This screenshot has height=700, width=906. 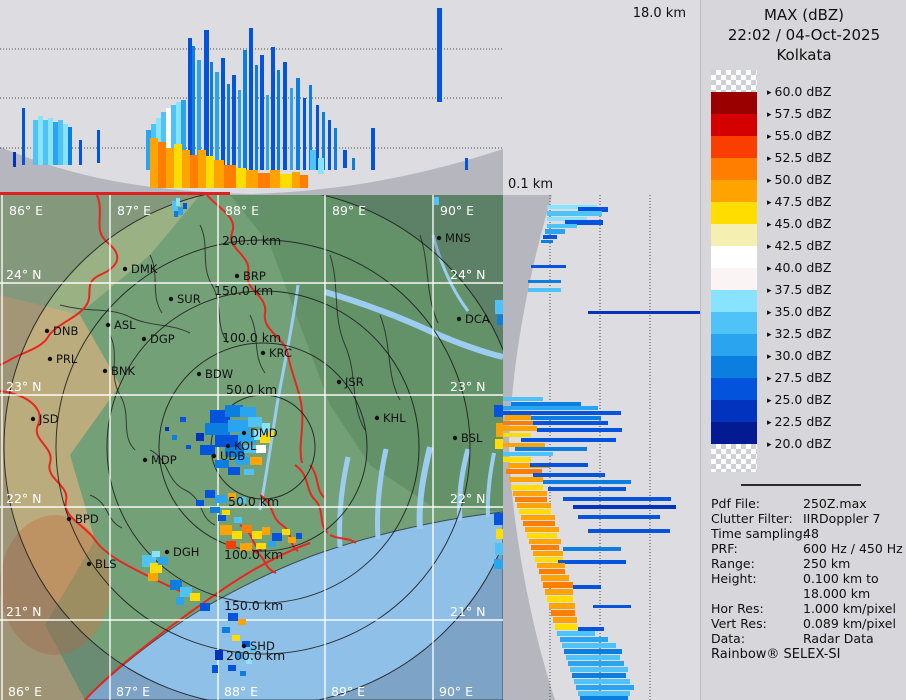 What do you see at coordinates (467, 386) in the screenshot?
I see `lat-label-right: 23° N` at bounding box center [467, 386].